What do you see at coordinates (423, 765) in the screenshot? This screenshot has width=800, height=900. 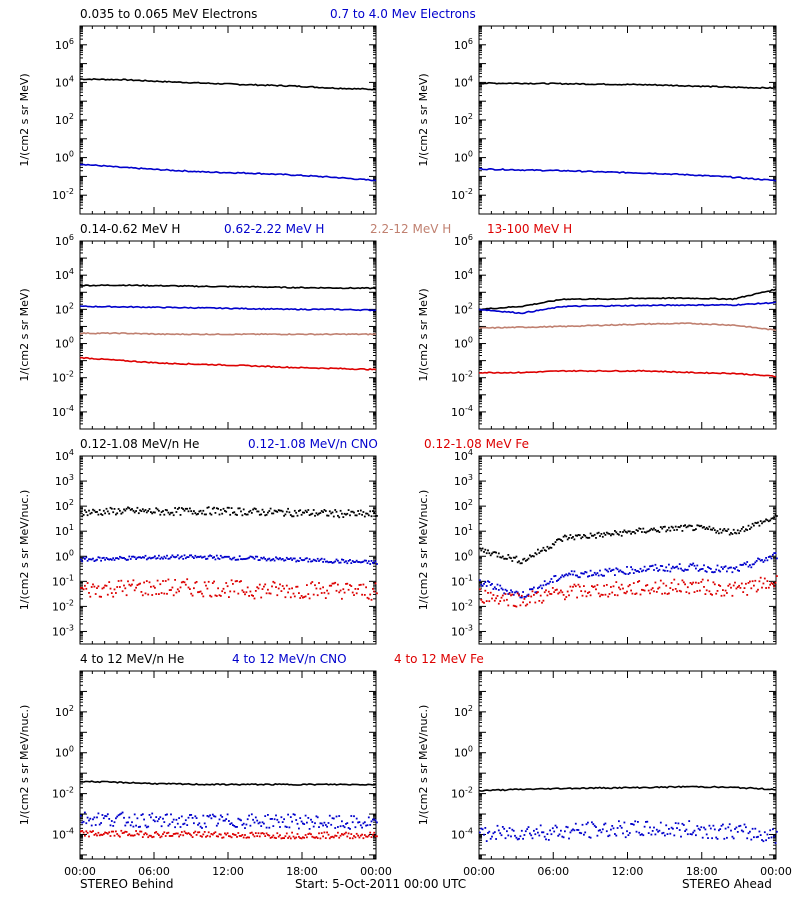 I see `y-axis-label: 1/(cm2 s sr MeV/nuc.)` at bounding box center [423, 765].